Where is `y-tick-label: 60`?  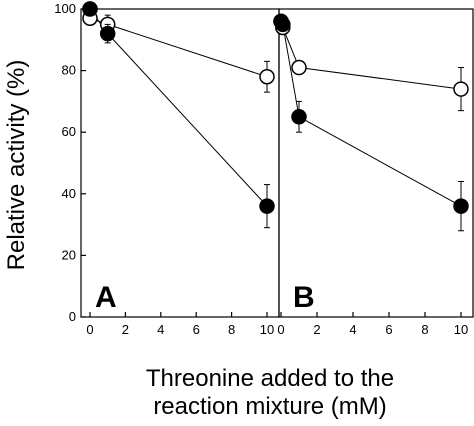 y-tick-label: 60 is located at coordinates (69, 131).